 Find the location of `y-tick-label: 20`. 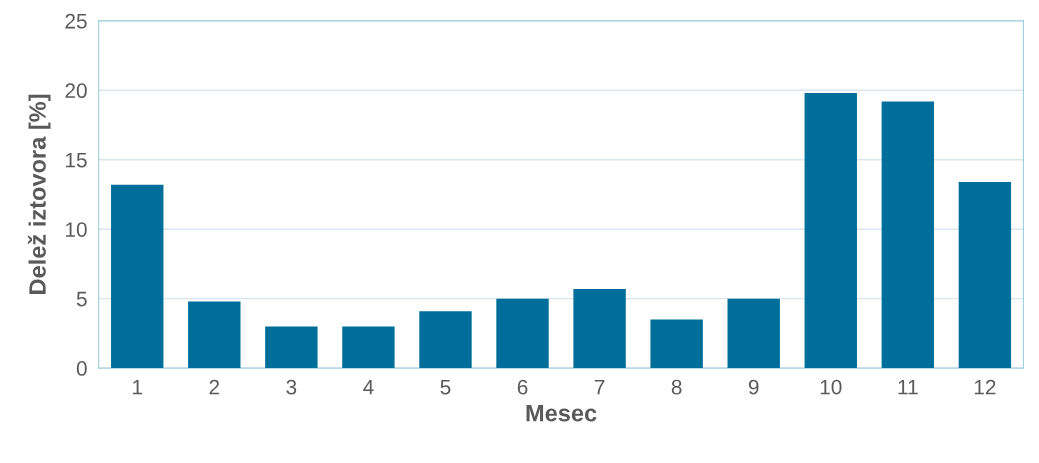

y-tick-label: 20 is located at coordinates (76, 91).